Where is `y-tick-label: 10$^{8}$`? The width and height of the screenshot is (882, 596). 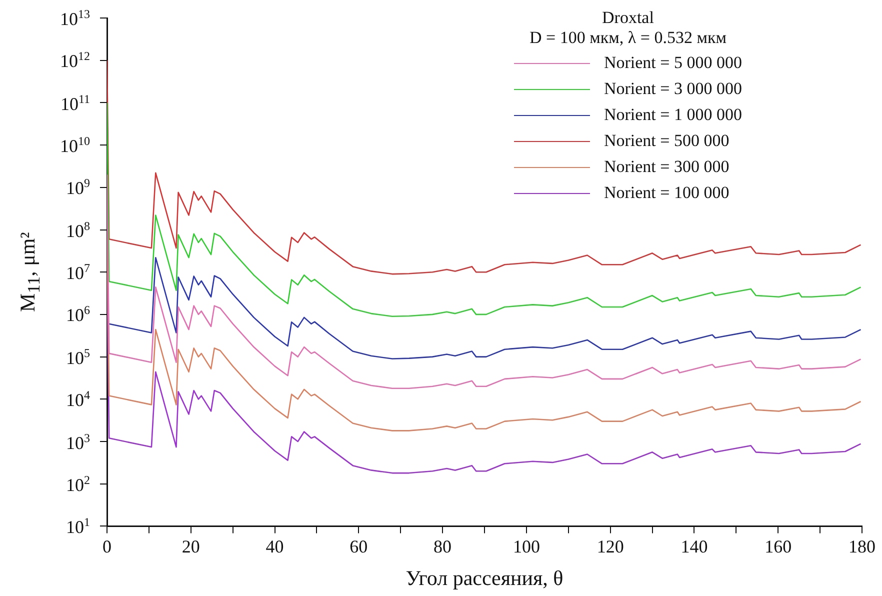
y-tick-label: 10$^{8}$ is located at coordinates (78, 229).